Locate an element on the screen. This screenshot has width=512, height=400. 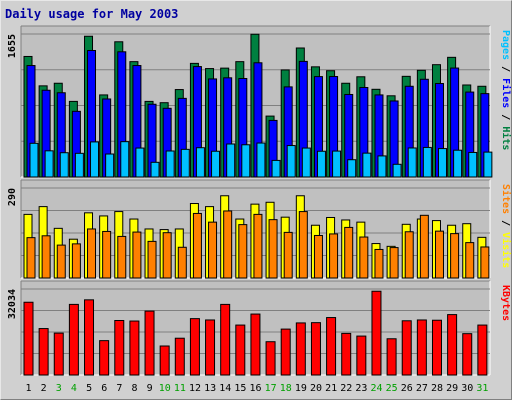
day-label-30: 30 is located at coordinates (467, 388).